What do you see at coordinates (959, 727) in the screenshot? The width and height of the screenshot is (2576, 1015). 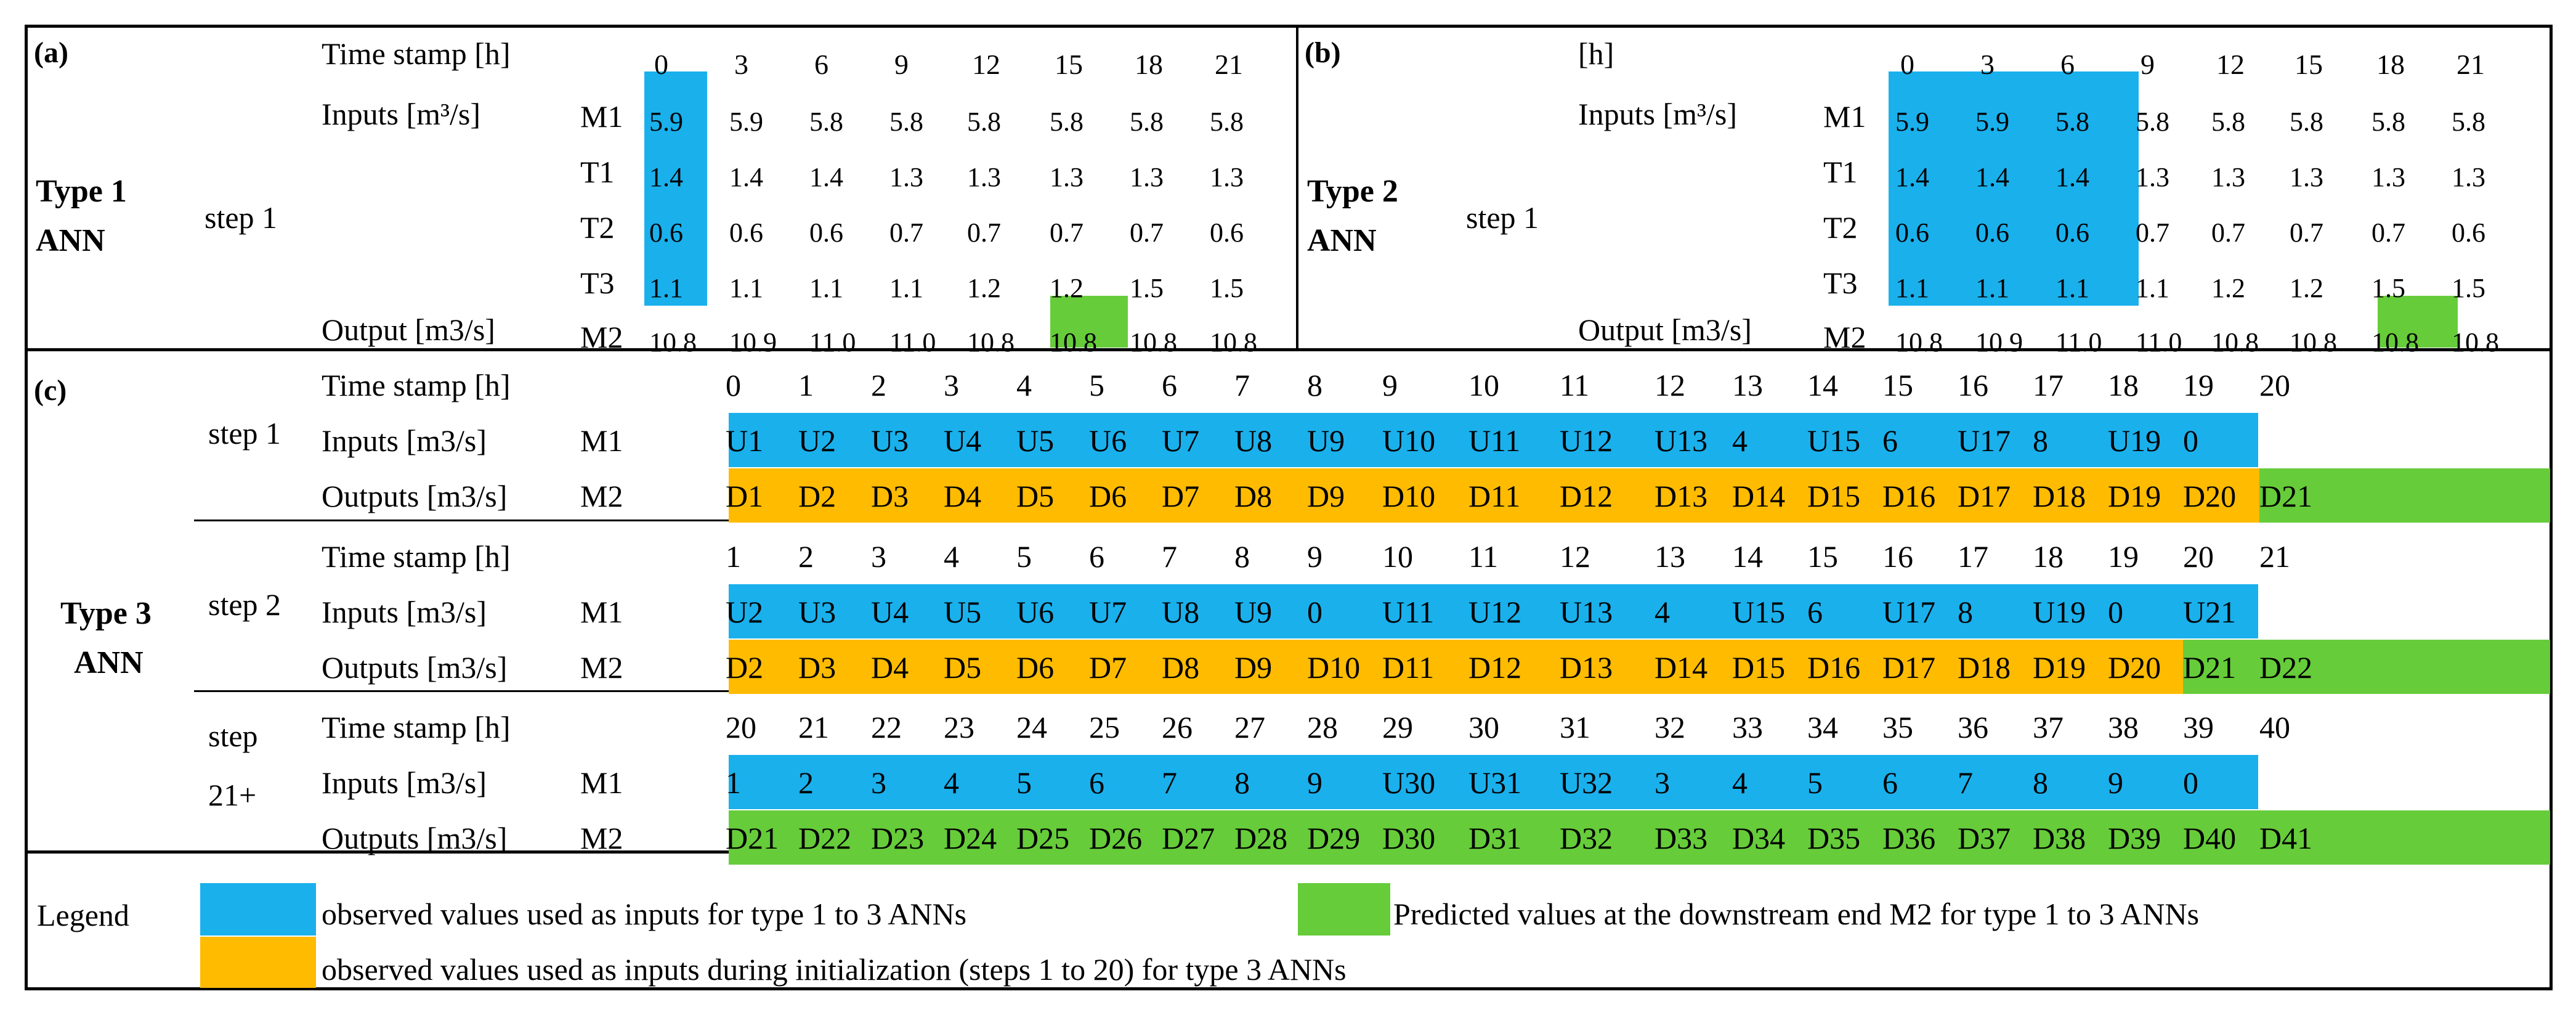 I see `time-tick: 23` at bounding box center [959, 727].